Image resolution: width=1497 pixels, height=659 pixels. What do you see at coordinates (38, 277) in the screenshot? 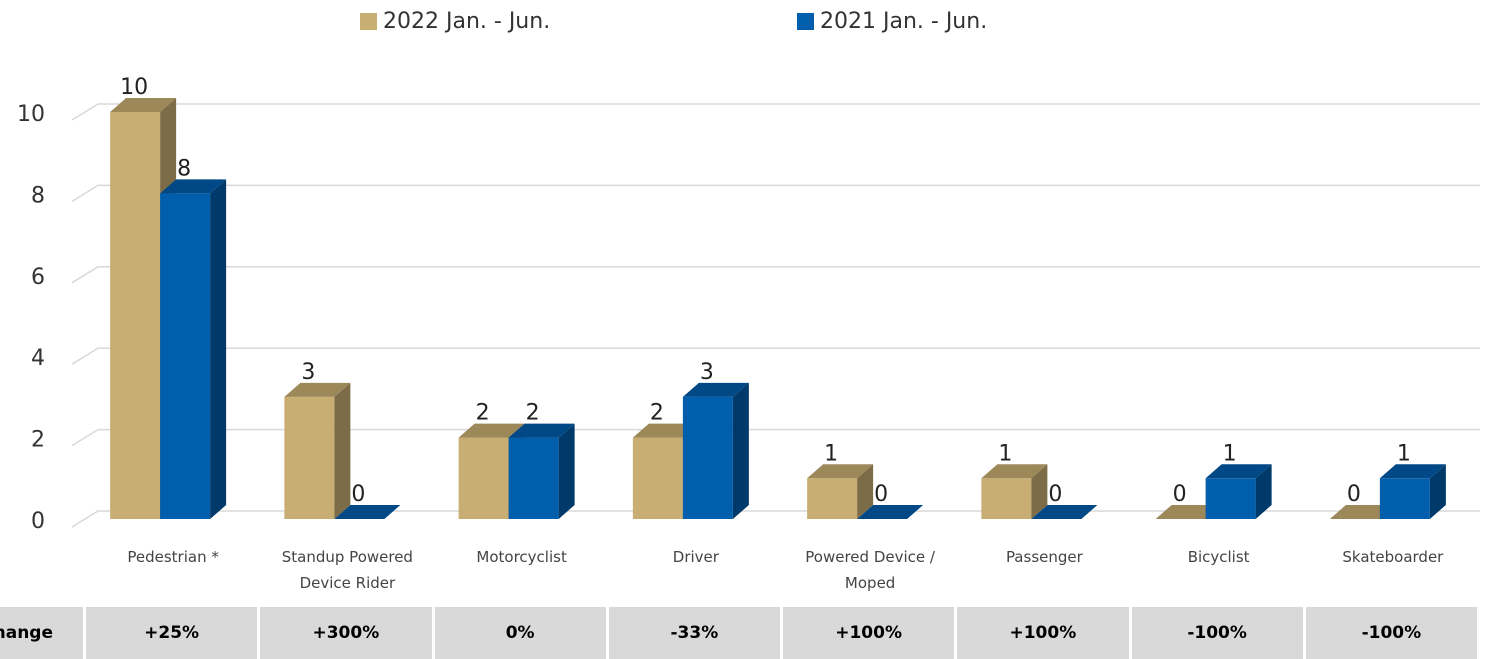
I see `y-tick-label: 6` at bounding box center [38, 277].